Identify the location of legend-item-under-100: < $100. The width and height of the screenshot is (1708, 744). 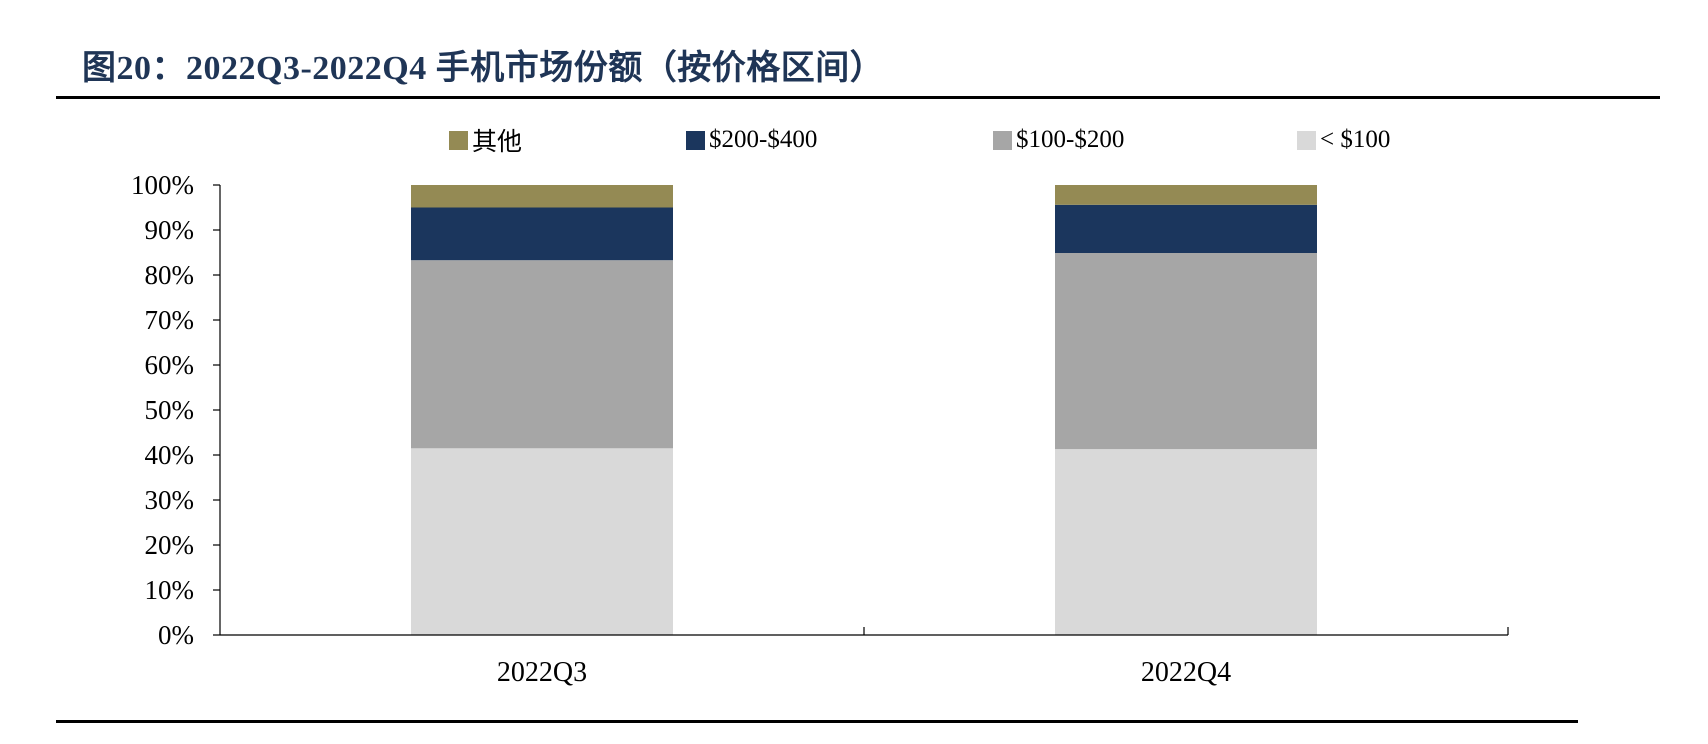
(1343, 140).